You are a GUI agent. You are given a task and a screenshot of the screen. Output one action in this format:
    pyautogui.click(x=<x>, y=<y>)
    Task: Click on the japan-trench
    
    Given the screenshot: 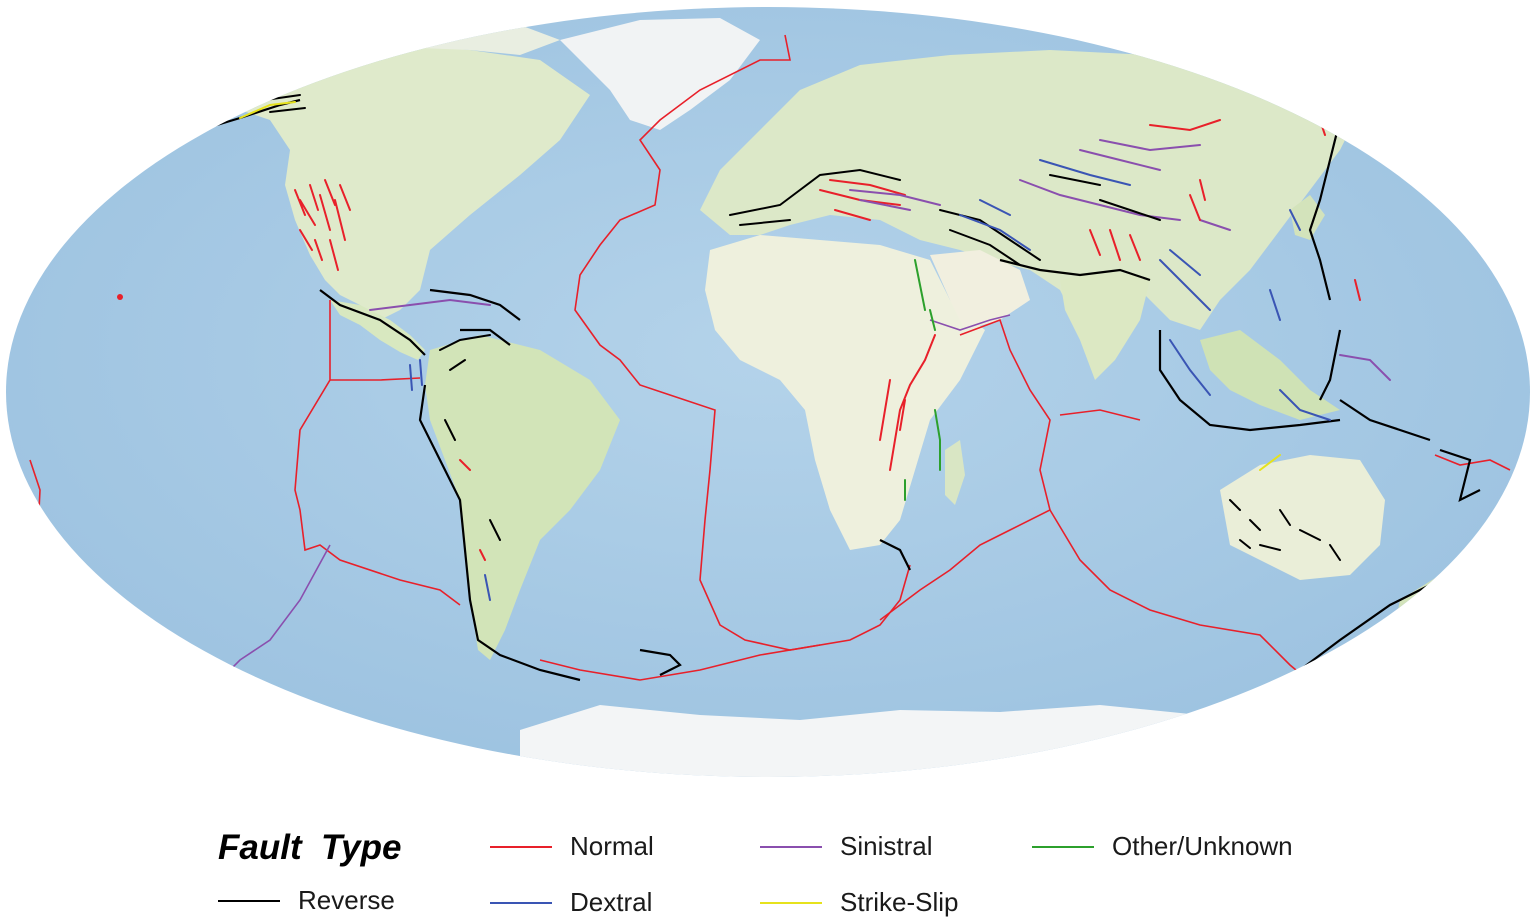 What is the action you would take?
    pyautogui.click(x=1325, y=210)
    